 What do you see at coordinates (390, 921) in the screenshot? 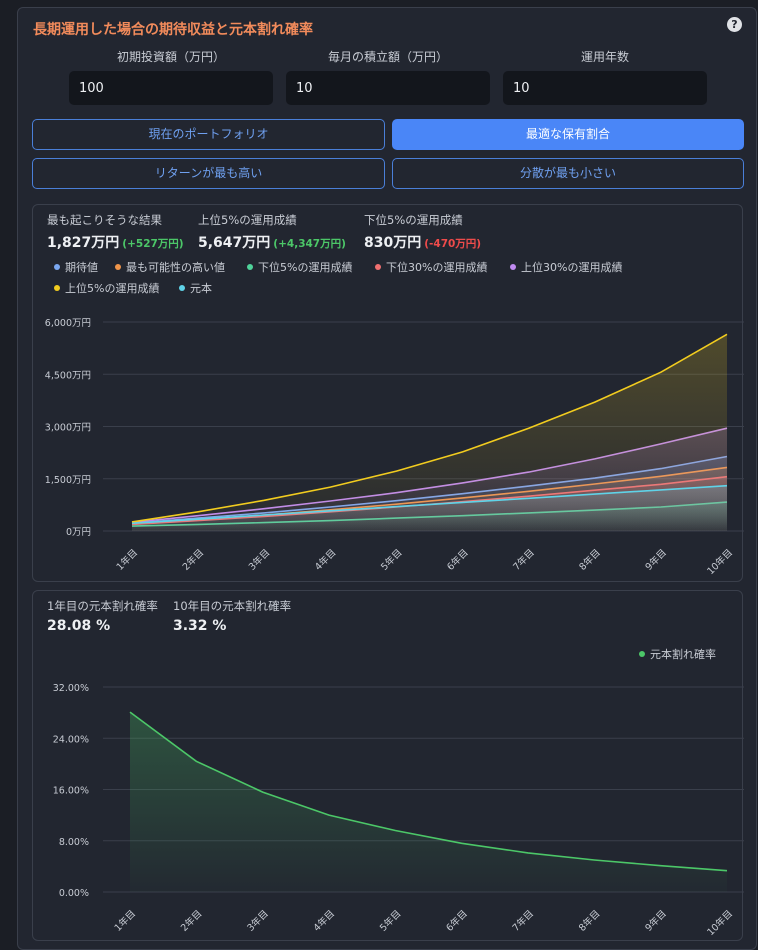
I see `loss-x-tick-label: 5年目` at bounding box center [390, 921].